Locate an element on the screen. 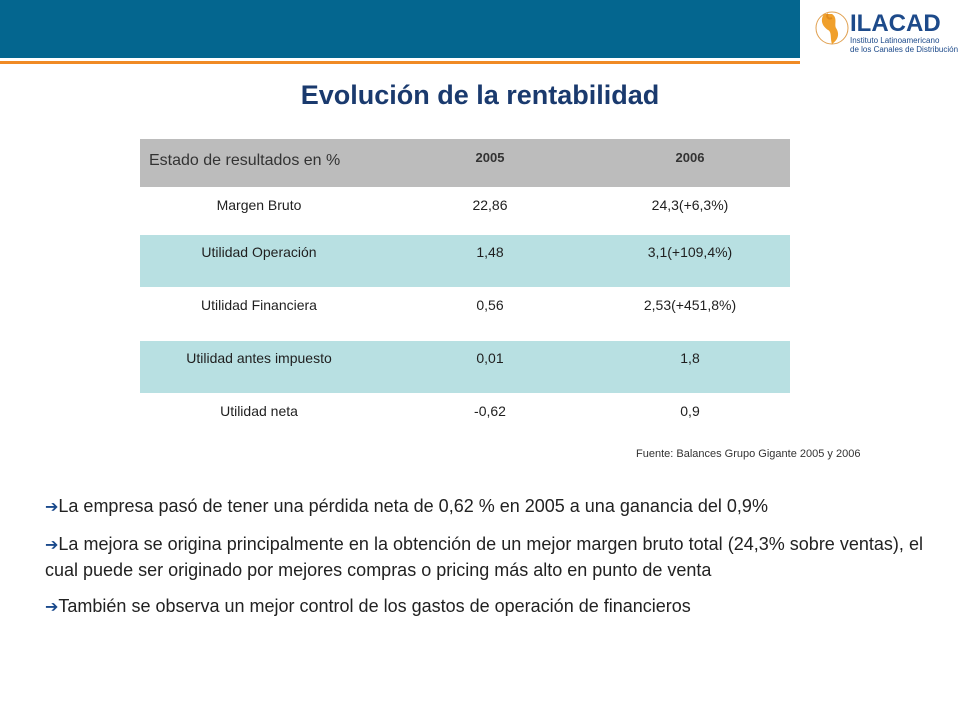 This screenshot has height=720, width=960. page-title: Evolución de la rentabilidad is located at coordinates (480, 95).